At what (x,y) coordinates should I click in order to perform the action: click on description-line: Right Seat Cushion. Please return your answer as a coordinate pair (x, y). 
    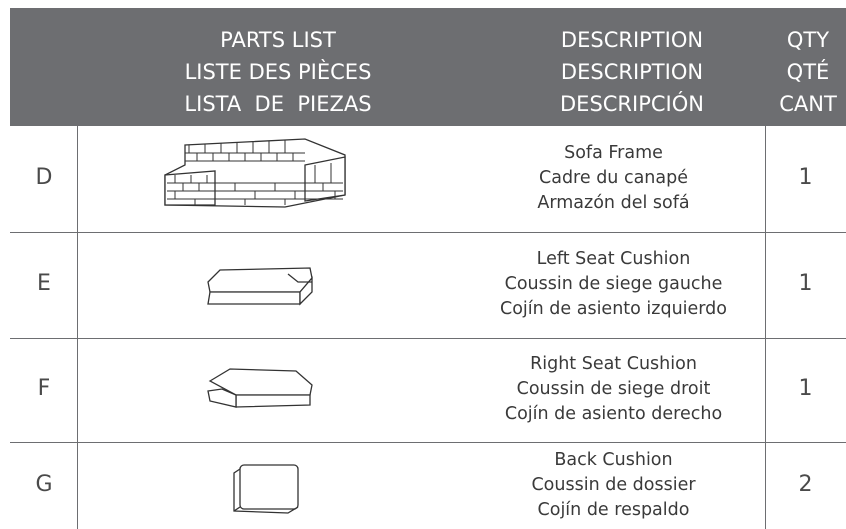
    Looking at the image, I should click on (613, 364).